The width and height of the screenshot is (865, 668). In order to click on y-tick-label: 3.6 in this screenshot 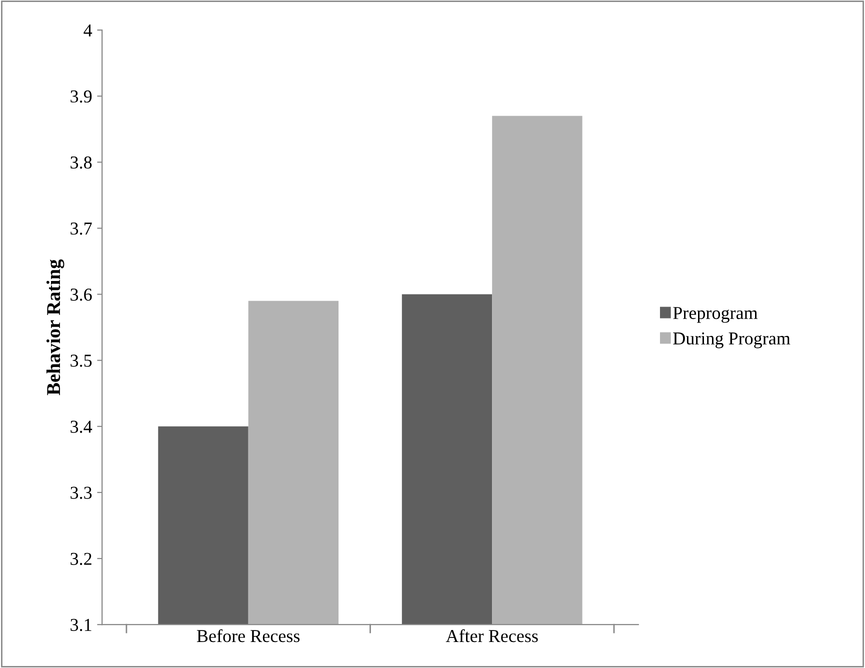, I will do `click(81, 294)`.